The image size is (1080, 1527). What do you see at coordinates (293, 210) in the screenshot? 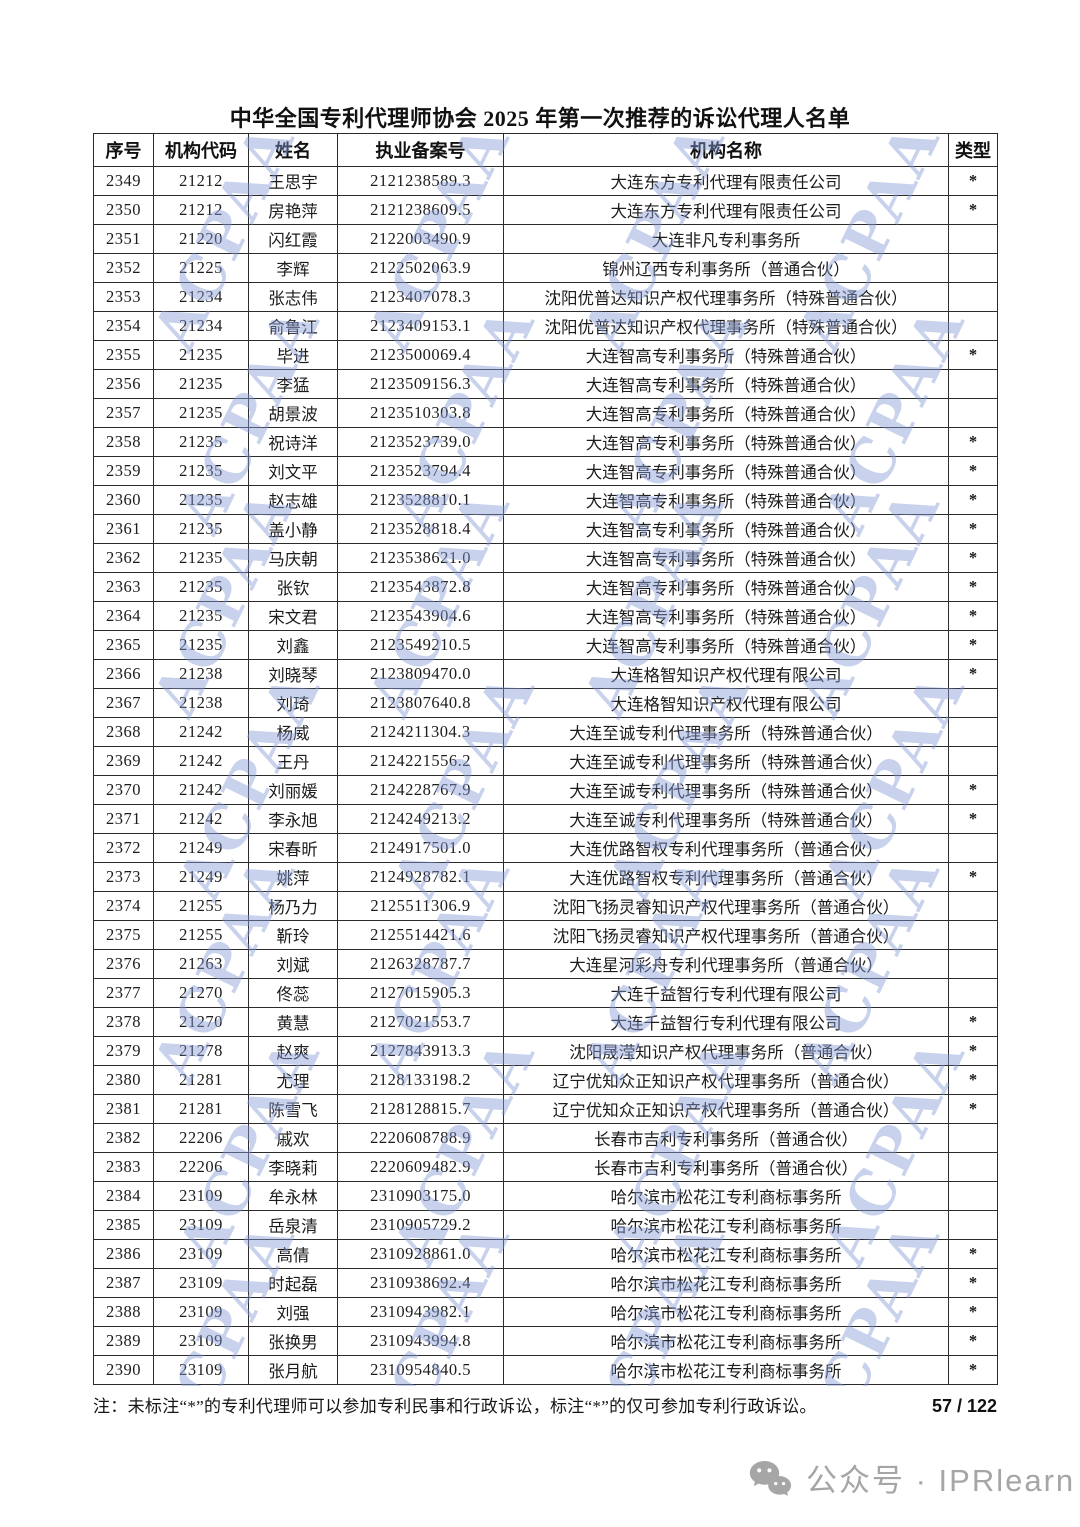
I see `cell-name: 房艳萍` at bounding box center [293, 210].